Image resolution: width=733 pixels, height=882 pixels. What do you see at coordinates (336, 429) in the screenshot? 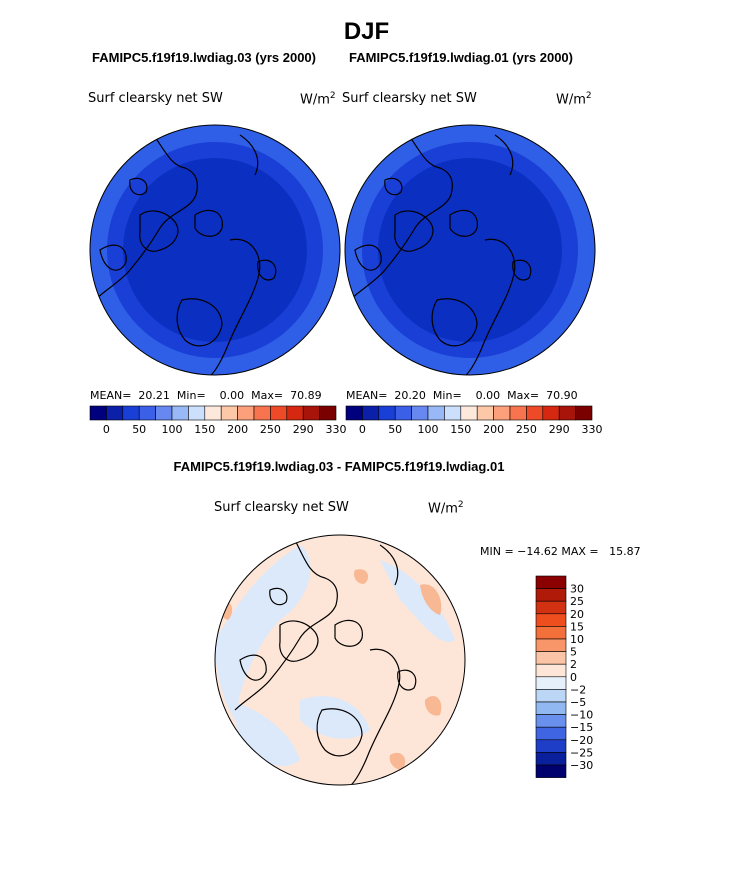
I see `left-colorbar-tick-label: 330` at bounding box center [336, 429].